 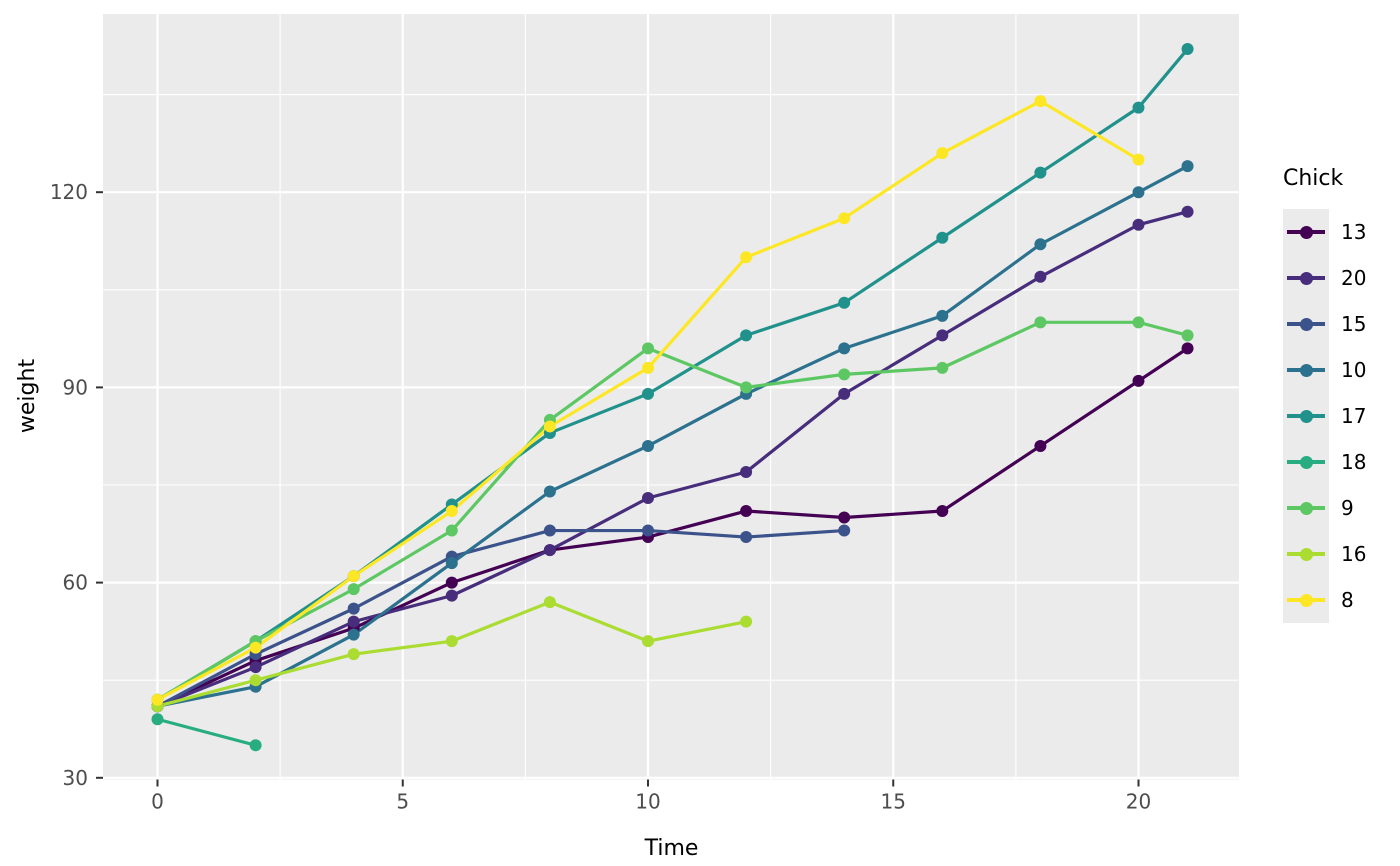 I want to click on legend: Chick 13 20 15 10 17 18 9 16 8, so click(x=1324, y=394).